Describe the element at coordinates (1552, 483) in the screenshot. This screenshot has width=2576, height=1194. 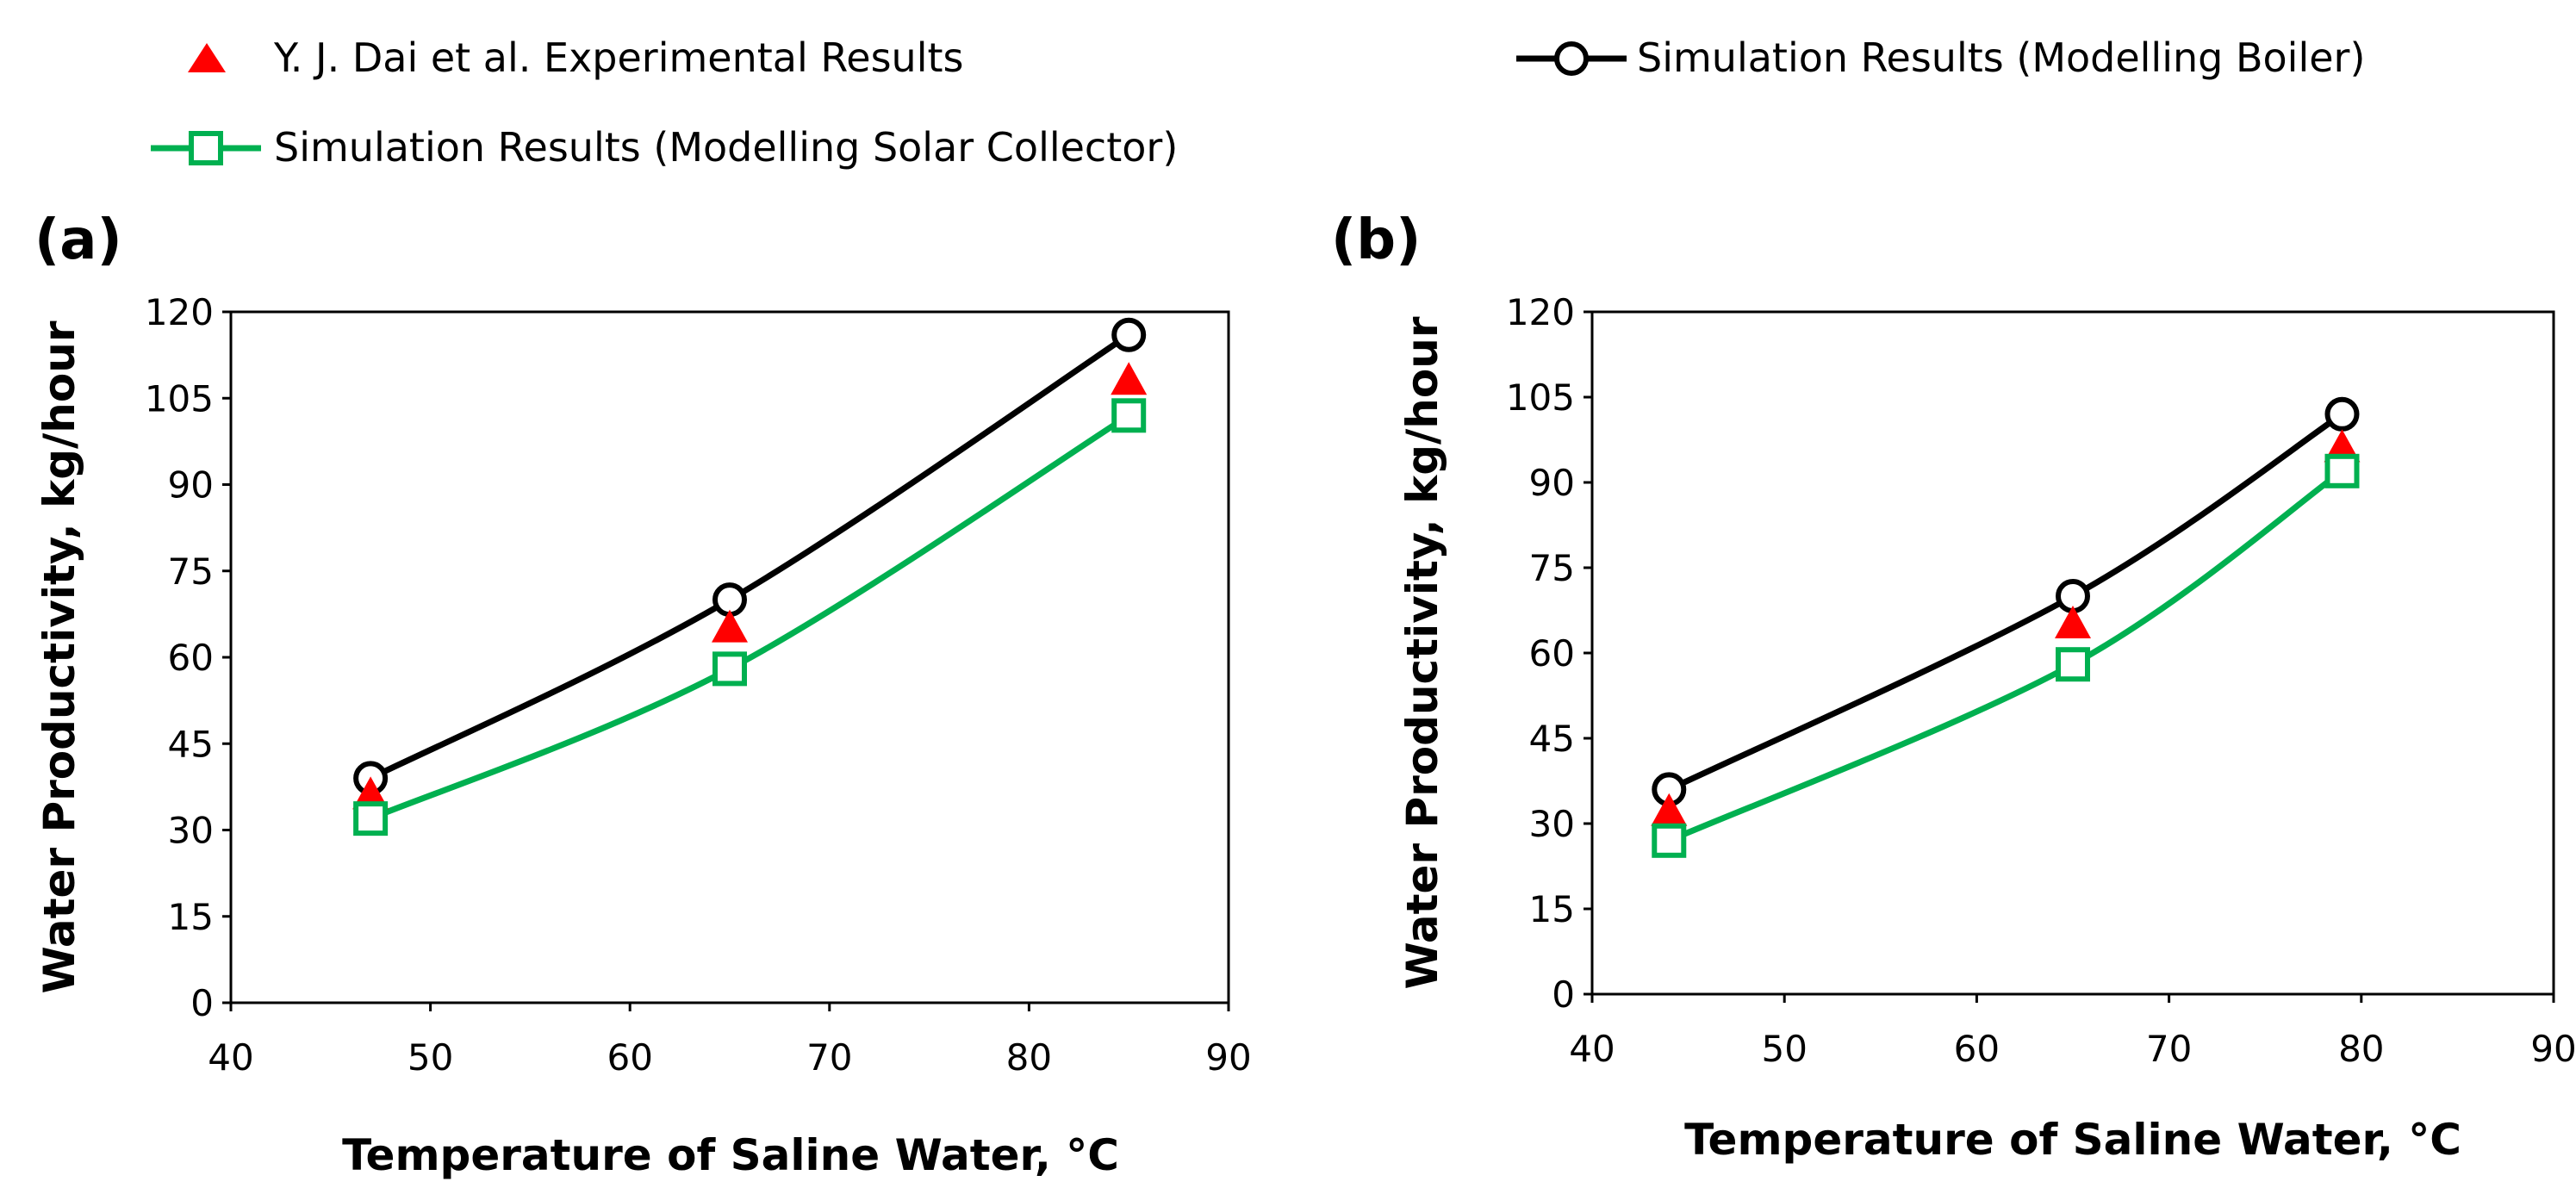
I see `y-tick-label-b: 90` at that location.